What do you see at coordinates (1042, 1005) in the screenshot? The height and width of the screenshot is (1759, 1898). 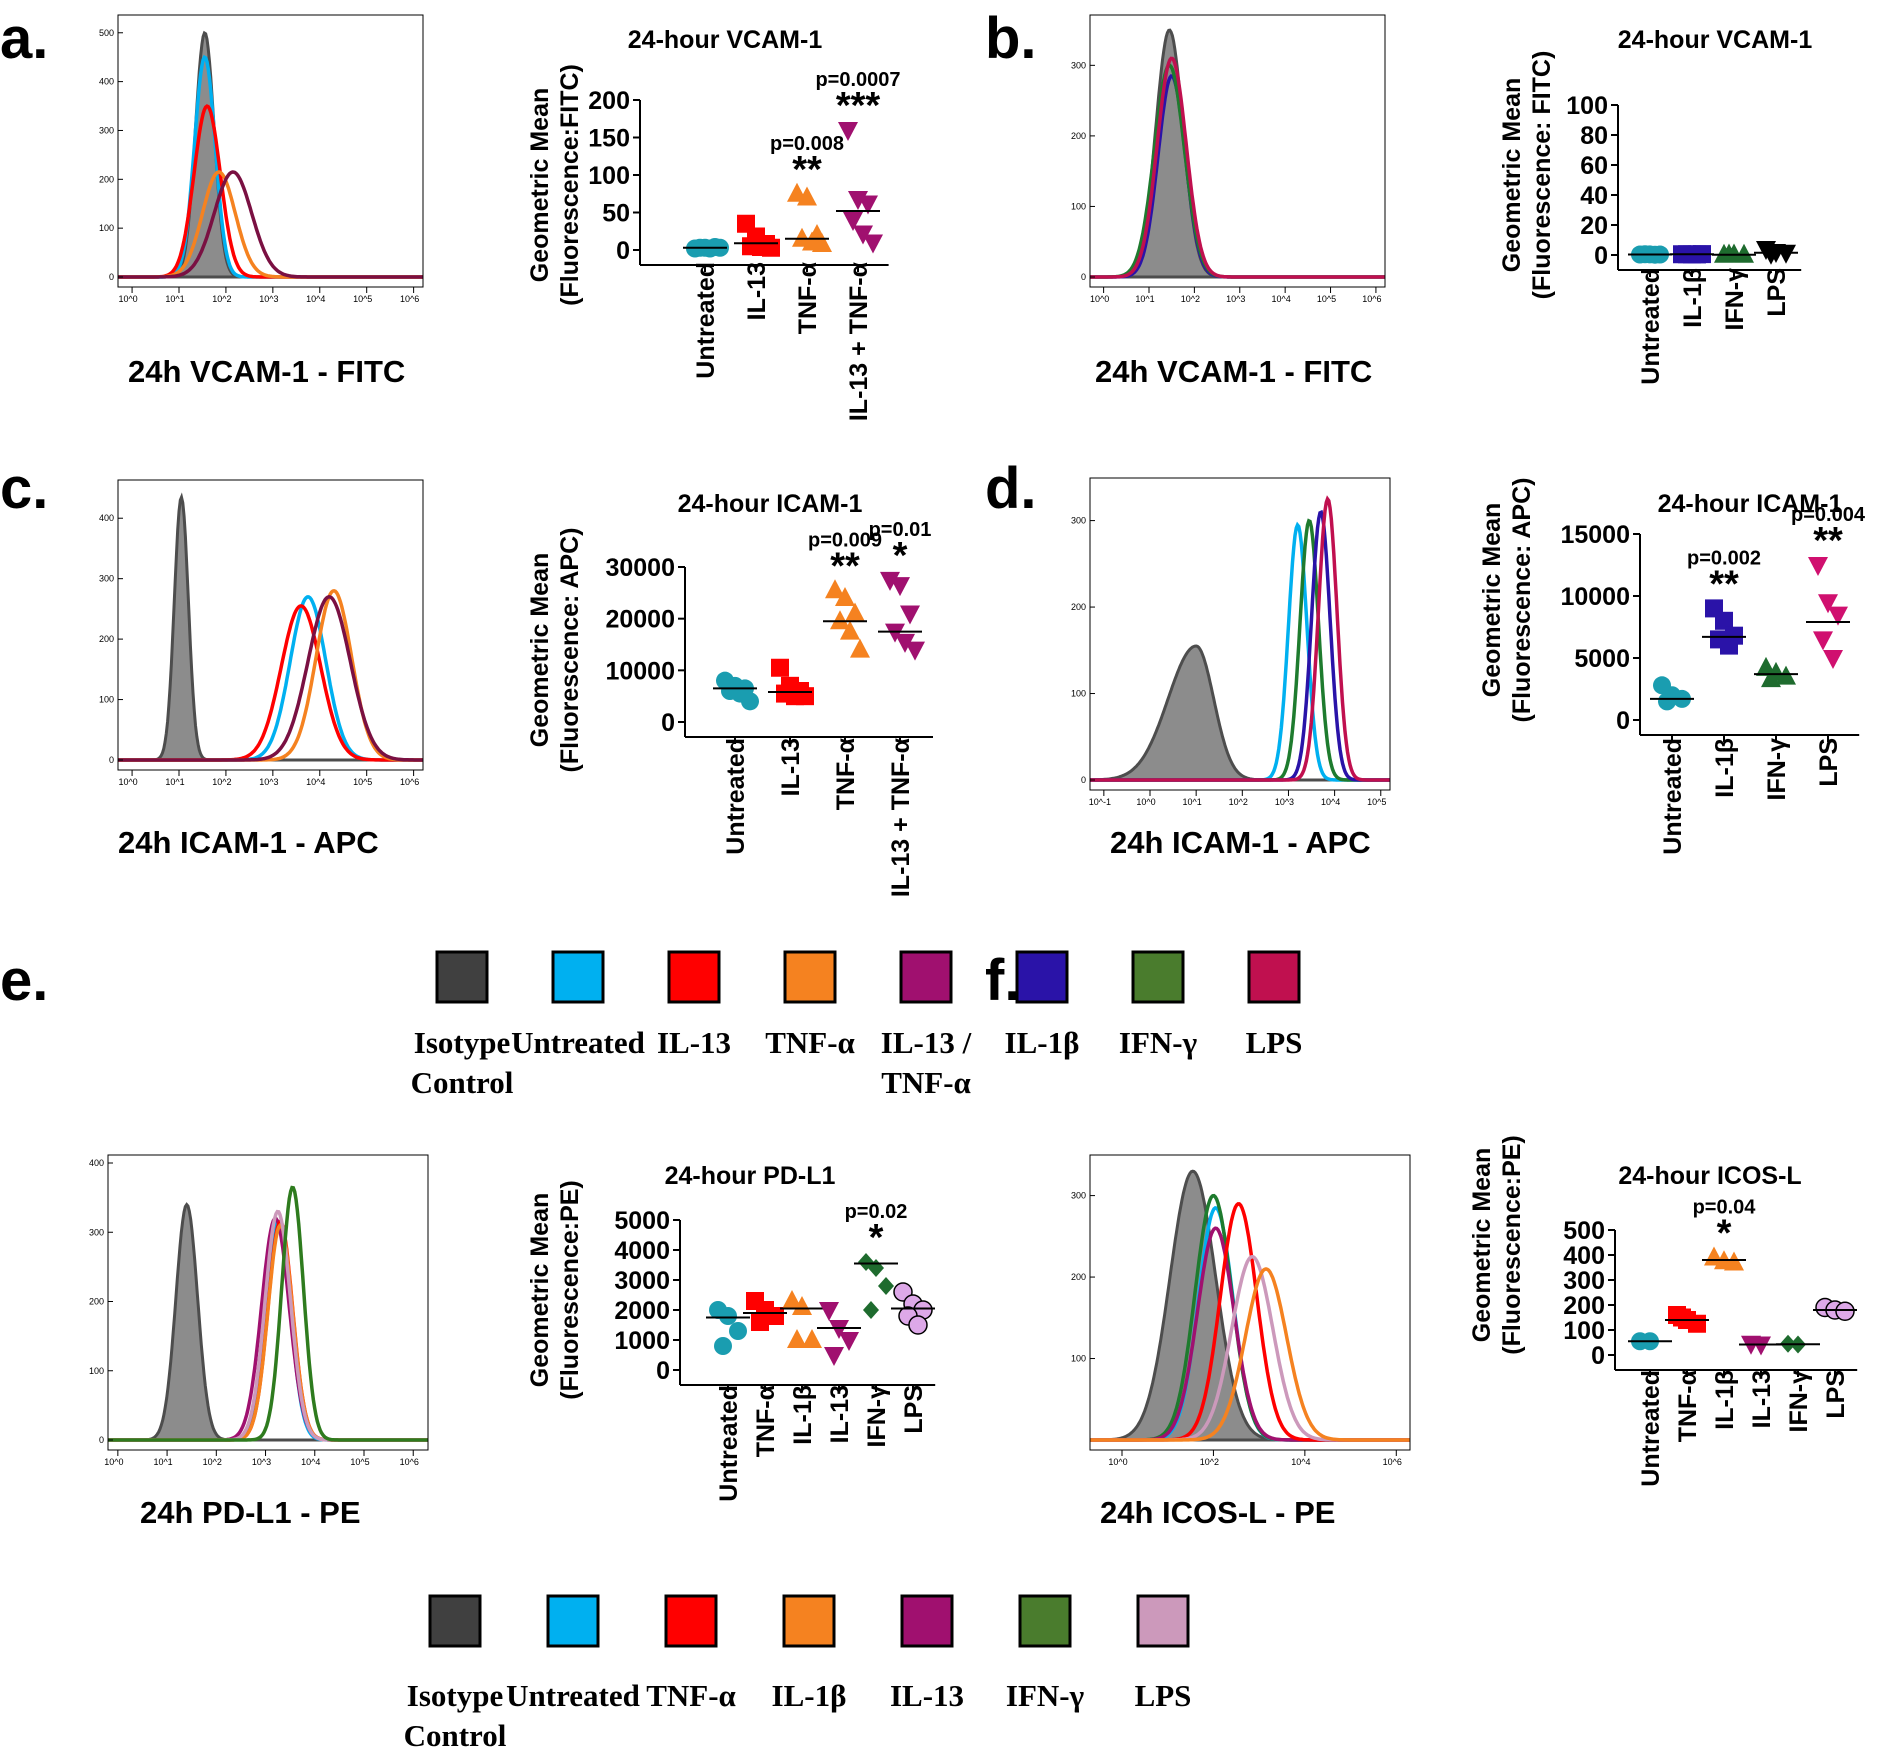 I see `legend-item: IL-1β` at bounding box center [1042, 1005].